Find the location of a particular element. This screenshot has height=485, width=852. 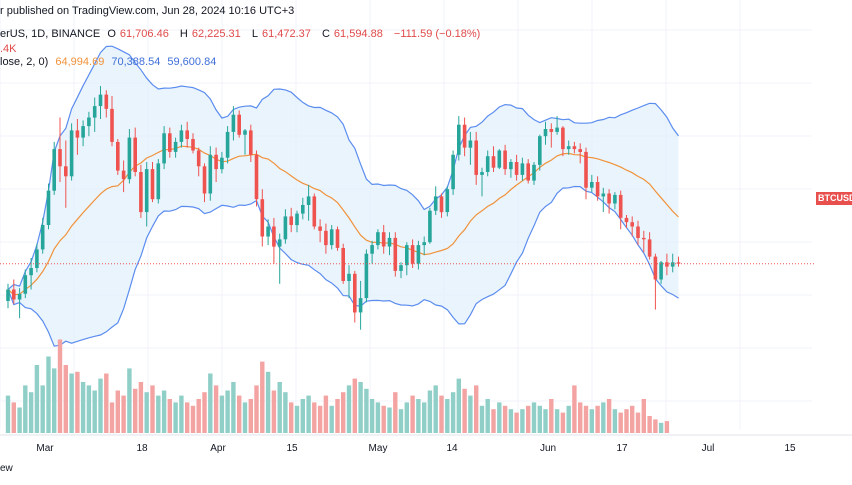

last-price-tag: BTCUSDT is located at coordinates (834, 198).